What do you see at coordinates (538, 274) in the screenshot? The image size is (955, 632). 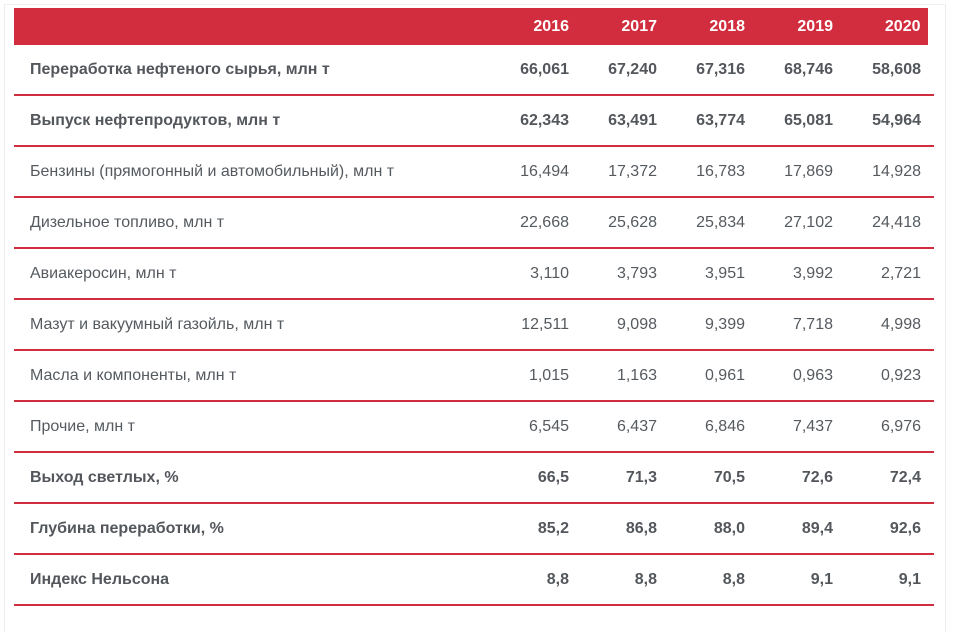 I see `cell-value: 3,110` at bounding box center [538, 274].